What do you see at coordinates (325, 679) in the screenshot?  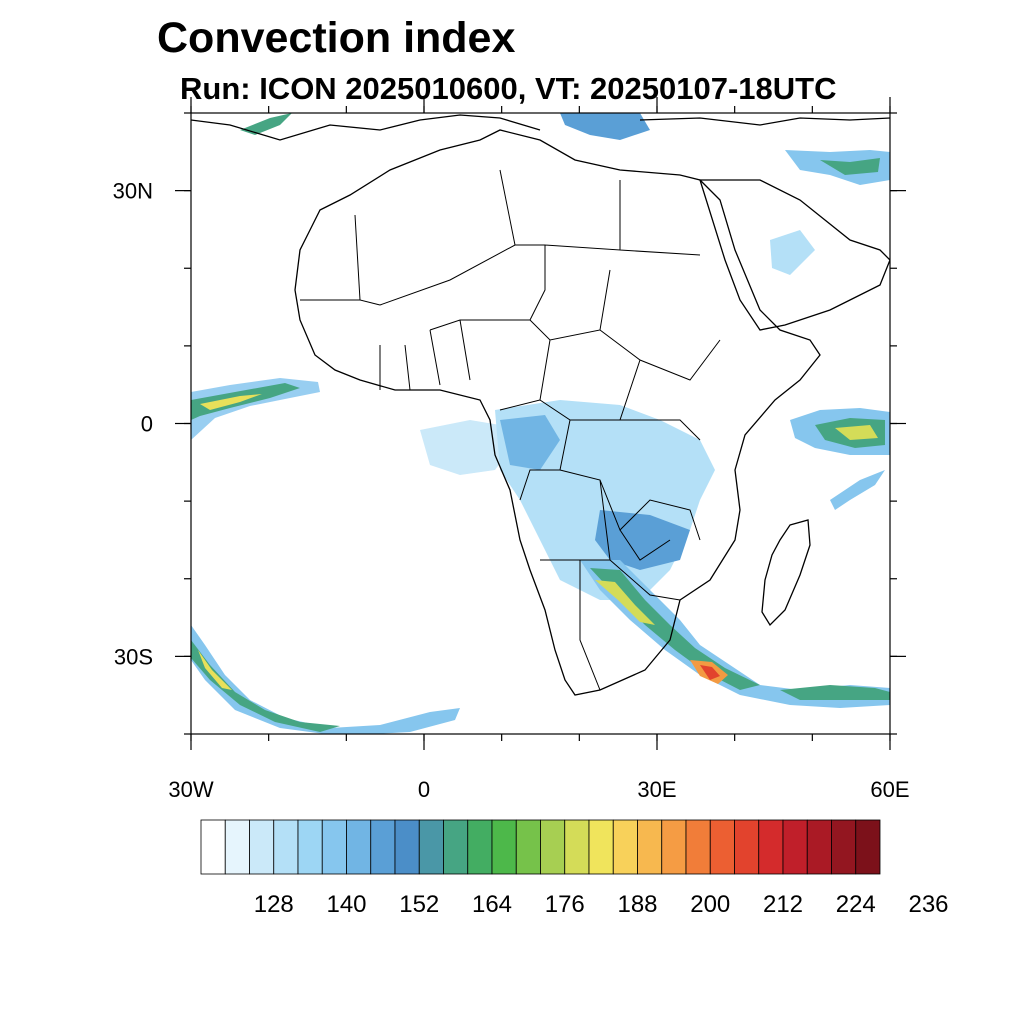 I see `field-sw-arc` at bounding box center [325, 679].